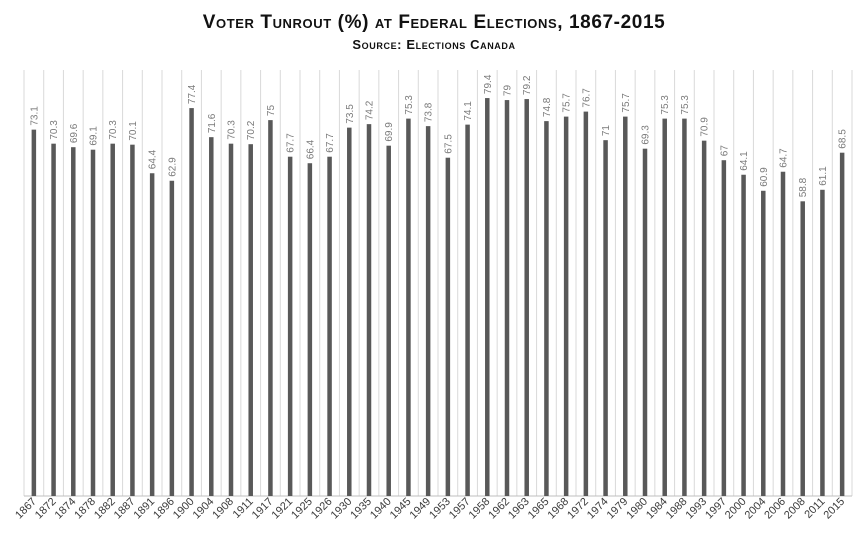 Image resolution: width=868 pixels, height=544 pixels. Describe the element at coordinates (34, 116) in the screenshot. I see `value-label-1867: 73.1` at that location.